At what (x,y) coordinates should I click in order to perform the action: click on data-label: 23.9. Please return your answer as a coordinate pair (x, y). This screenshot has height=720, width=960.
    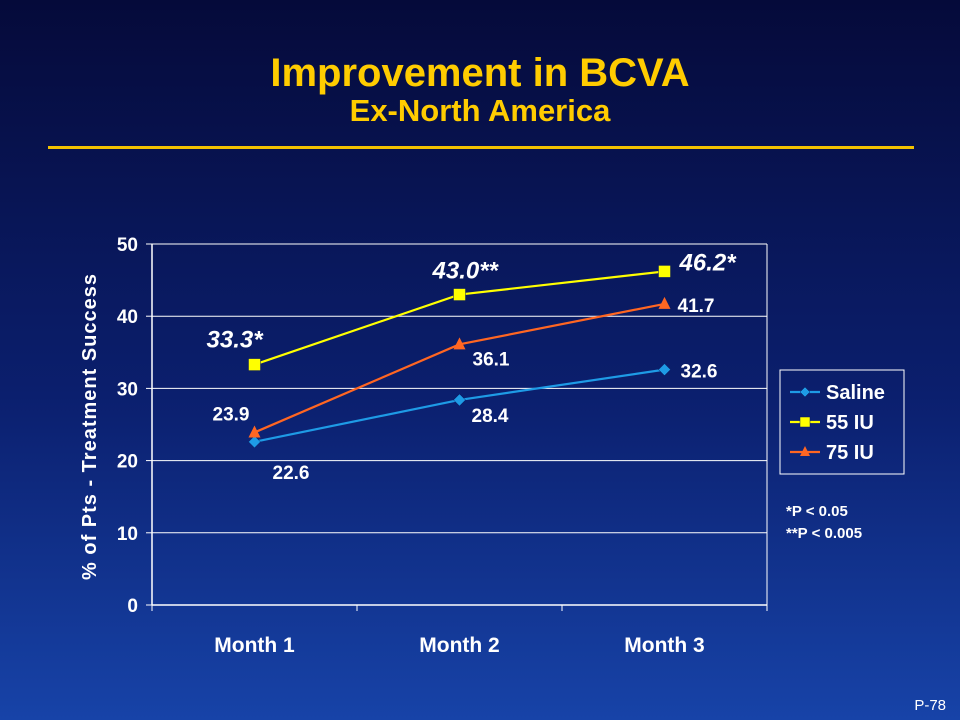
    Looking at the image, I should click on (231, 414).